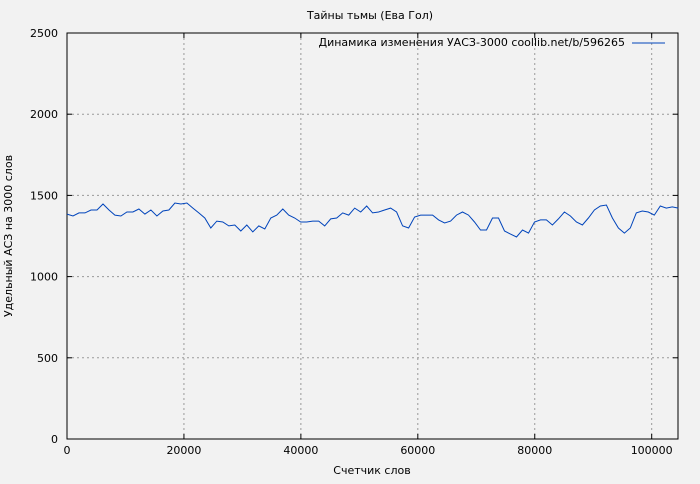  I want to click on y-tick-label: 2500, so click(44, 33).